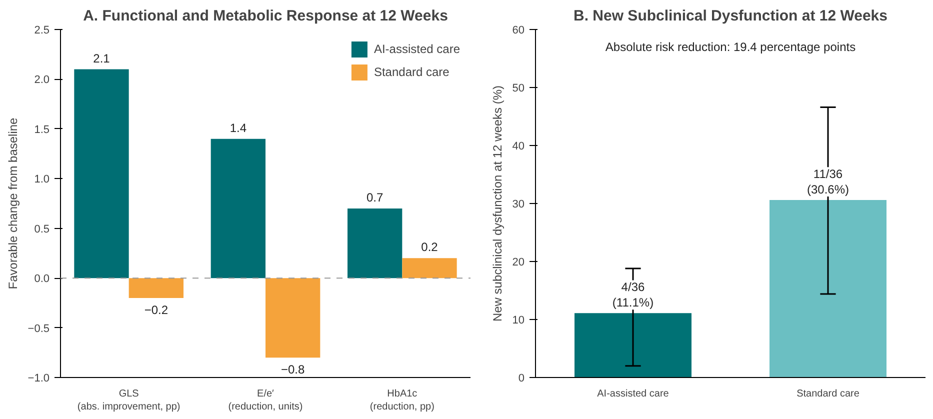 The image size is (933, 419). Describe the element at coordinates (521, 378) in the screenshot. I see `y-tick-label: 0` at that location.